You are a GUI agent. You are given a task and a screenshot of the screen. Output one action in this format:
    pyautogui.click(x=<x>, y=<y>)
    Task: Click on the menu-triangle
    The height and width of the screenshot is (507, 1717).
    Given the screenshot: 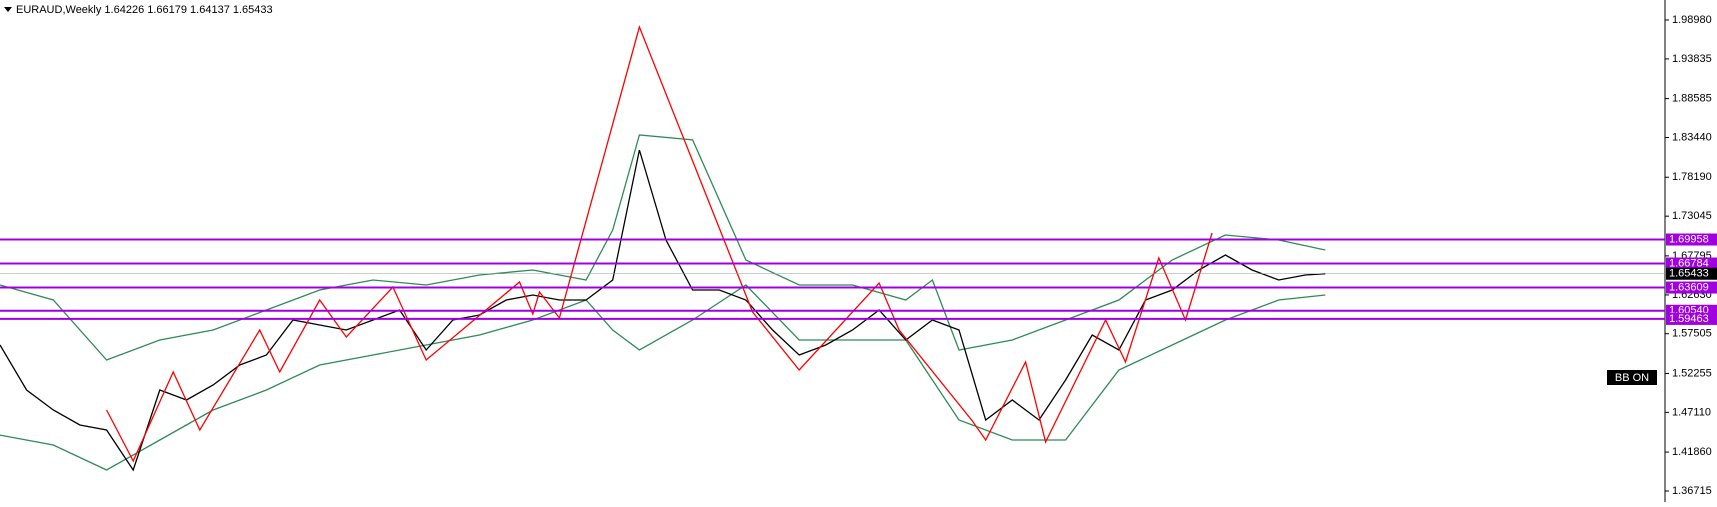 What is the action you would take?
    pyautogui.click(x=8, y=9)
    